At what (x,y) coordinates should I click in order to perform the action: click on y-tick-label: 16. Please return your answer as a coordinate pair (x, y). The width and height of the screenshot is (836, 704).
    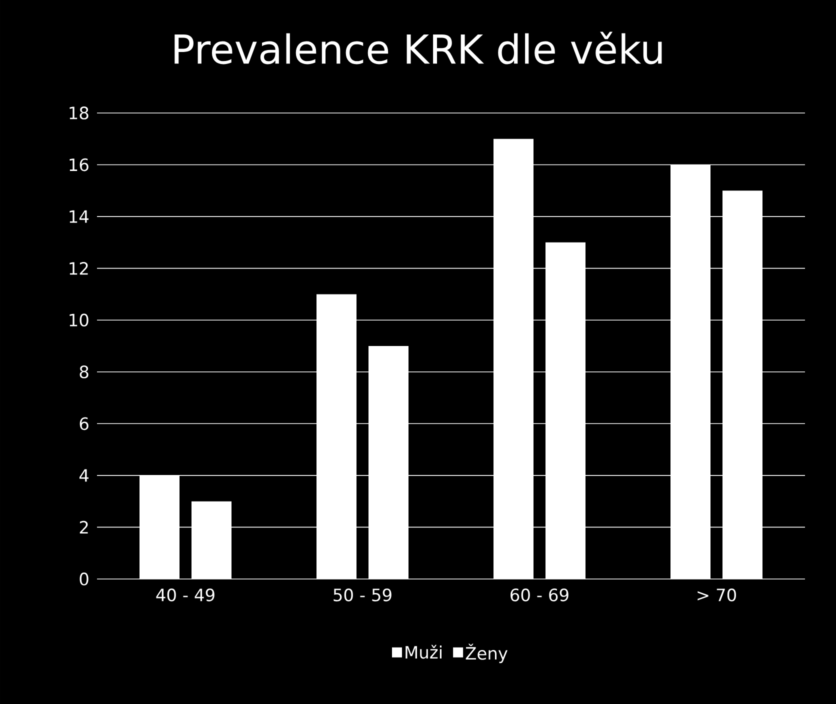
    Looking at the image, I should click on (79, 165).